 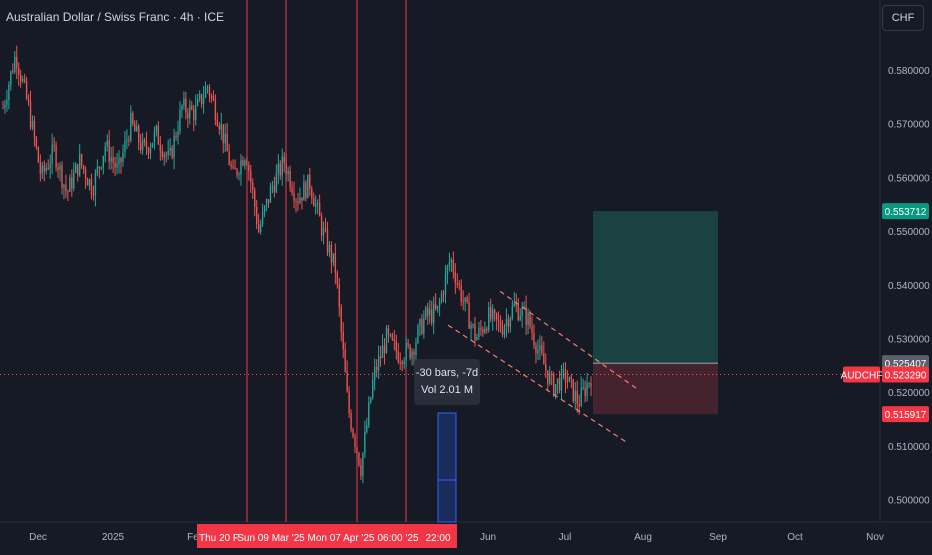 What do you see at coordinates (903, 18) in the screenshot?
I see `currency-button: CHF` at bounding box center [903, 18].